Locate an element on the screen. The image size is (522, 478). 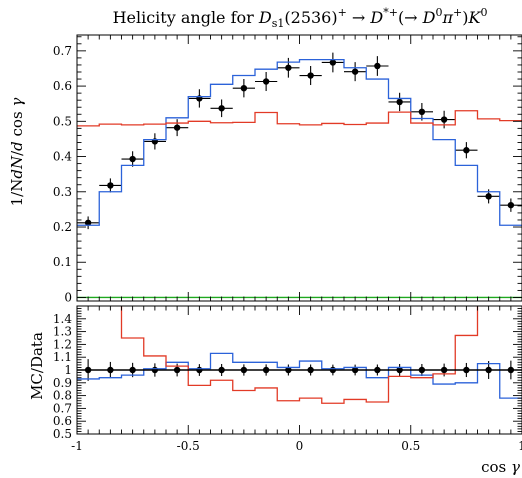
ratio-y-tick-label: 0.9 is located at coordinates (62, 383).